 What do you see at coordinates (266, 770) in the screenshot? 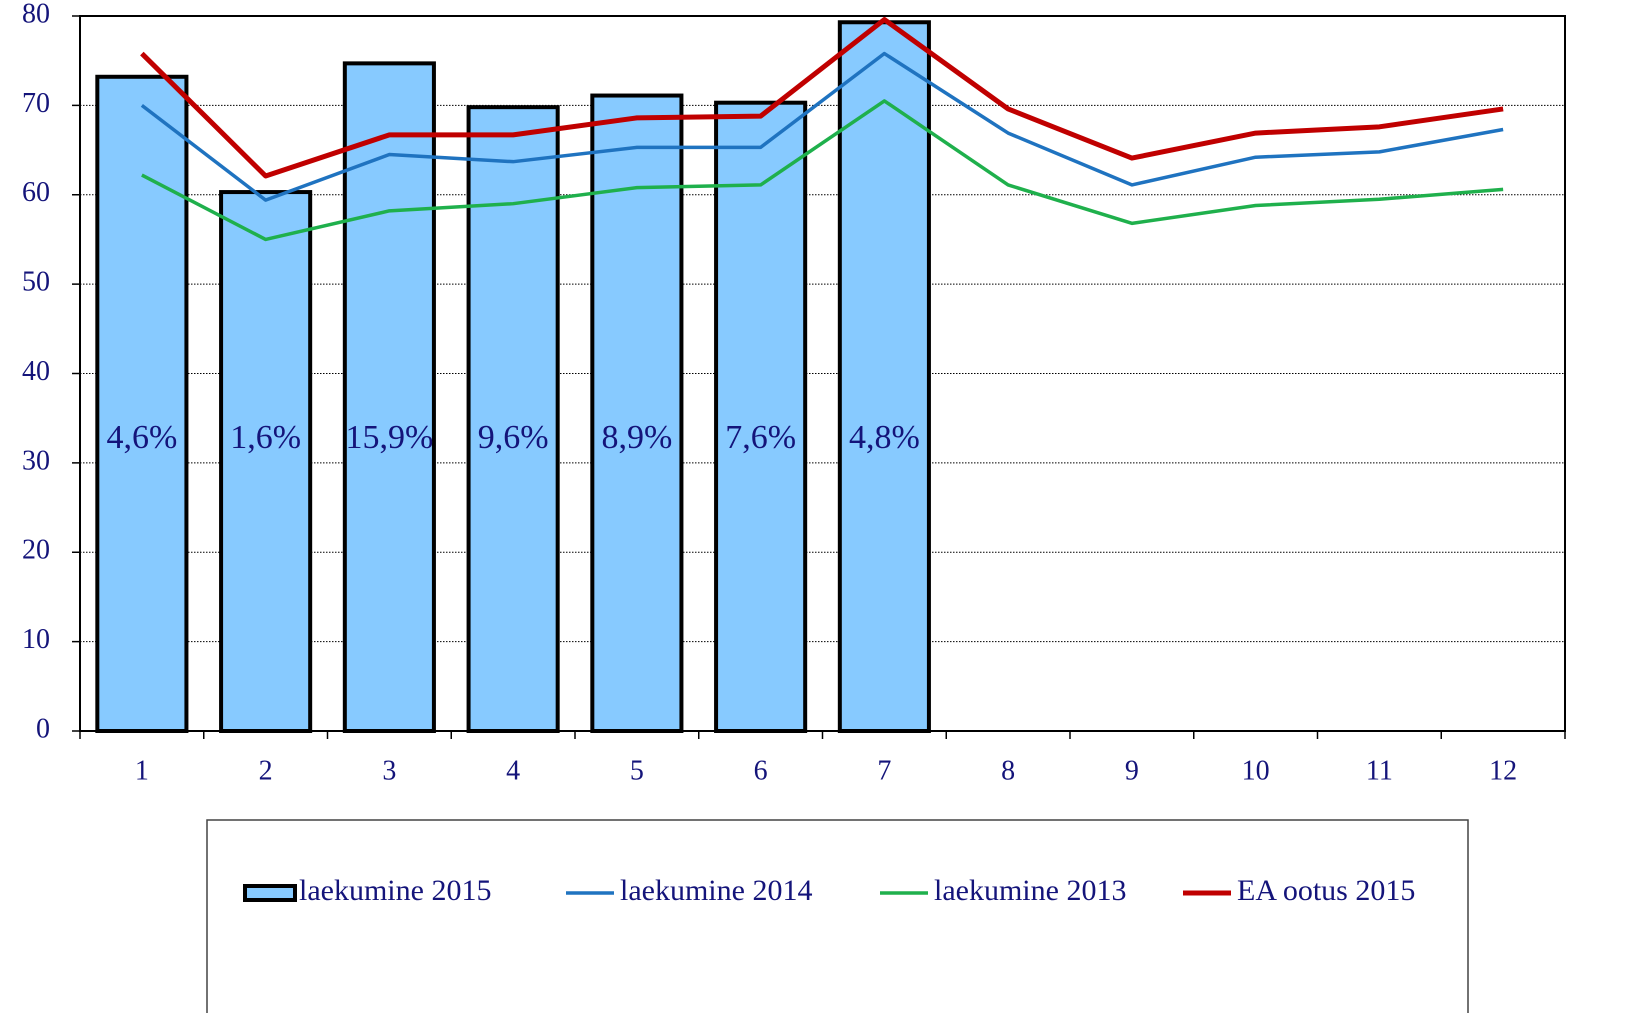
I see `x-tick-label: 2` at bounding box center [266, 770].